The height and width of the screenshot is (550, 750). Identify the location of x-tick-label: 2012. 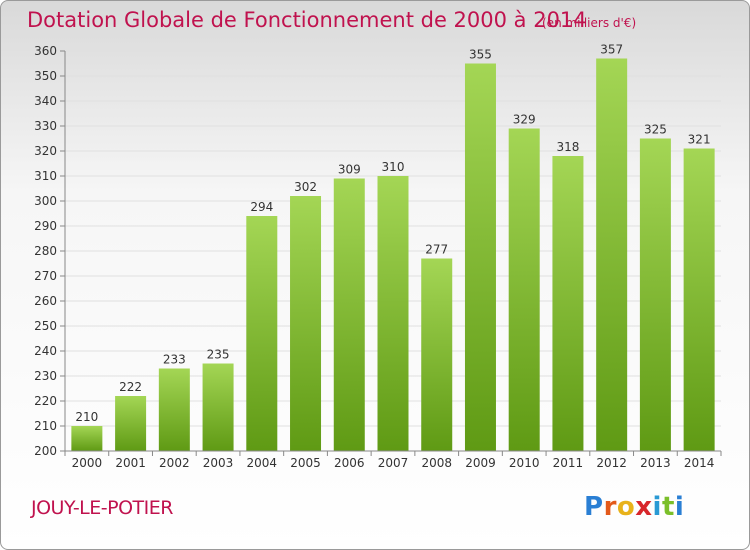
(611, 463).